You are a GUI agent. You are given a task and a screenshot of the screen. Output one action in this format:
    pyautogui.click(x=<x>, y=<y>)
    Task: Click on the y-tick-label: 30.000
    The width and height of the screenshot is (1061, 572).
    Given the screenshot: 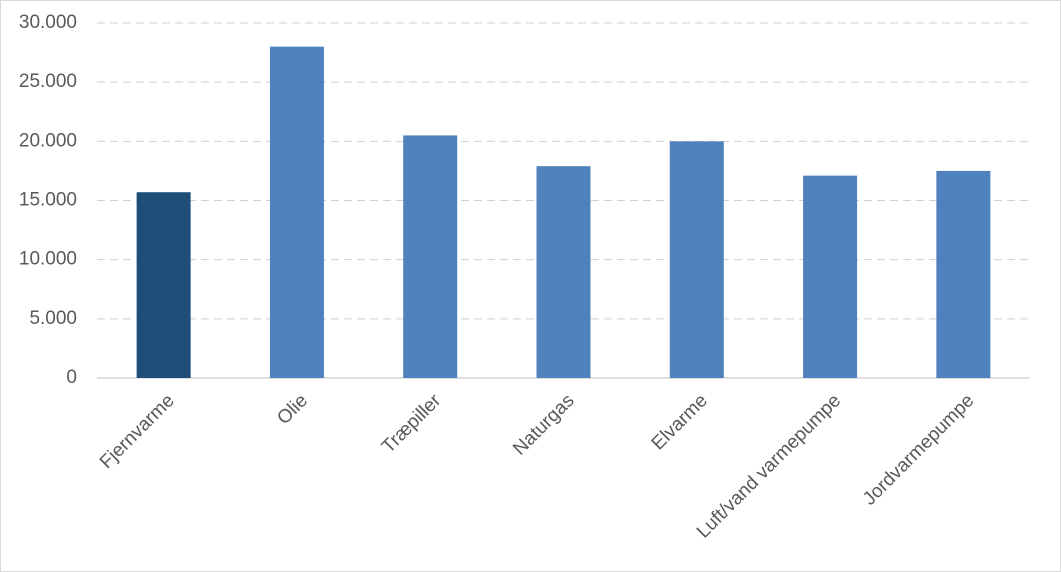 What is the action you would take?
    pyautogui.click(x=48, y=22)
    